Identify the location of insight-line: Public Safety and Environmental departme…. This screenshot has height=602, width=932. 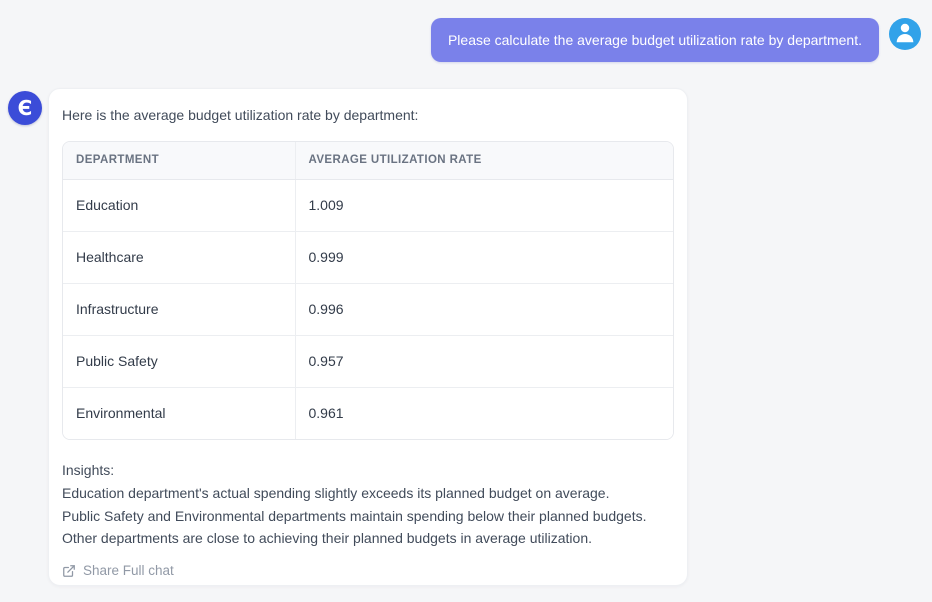
(354, 515).